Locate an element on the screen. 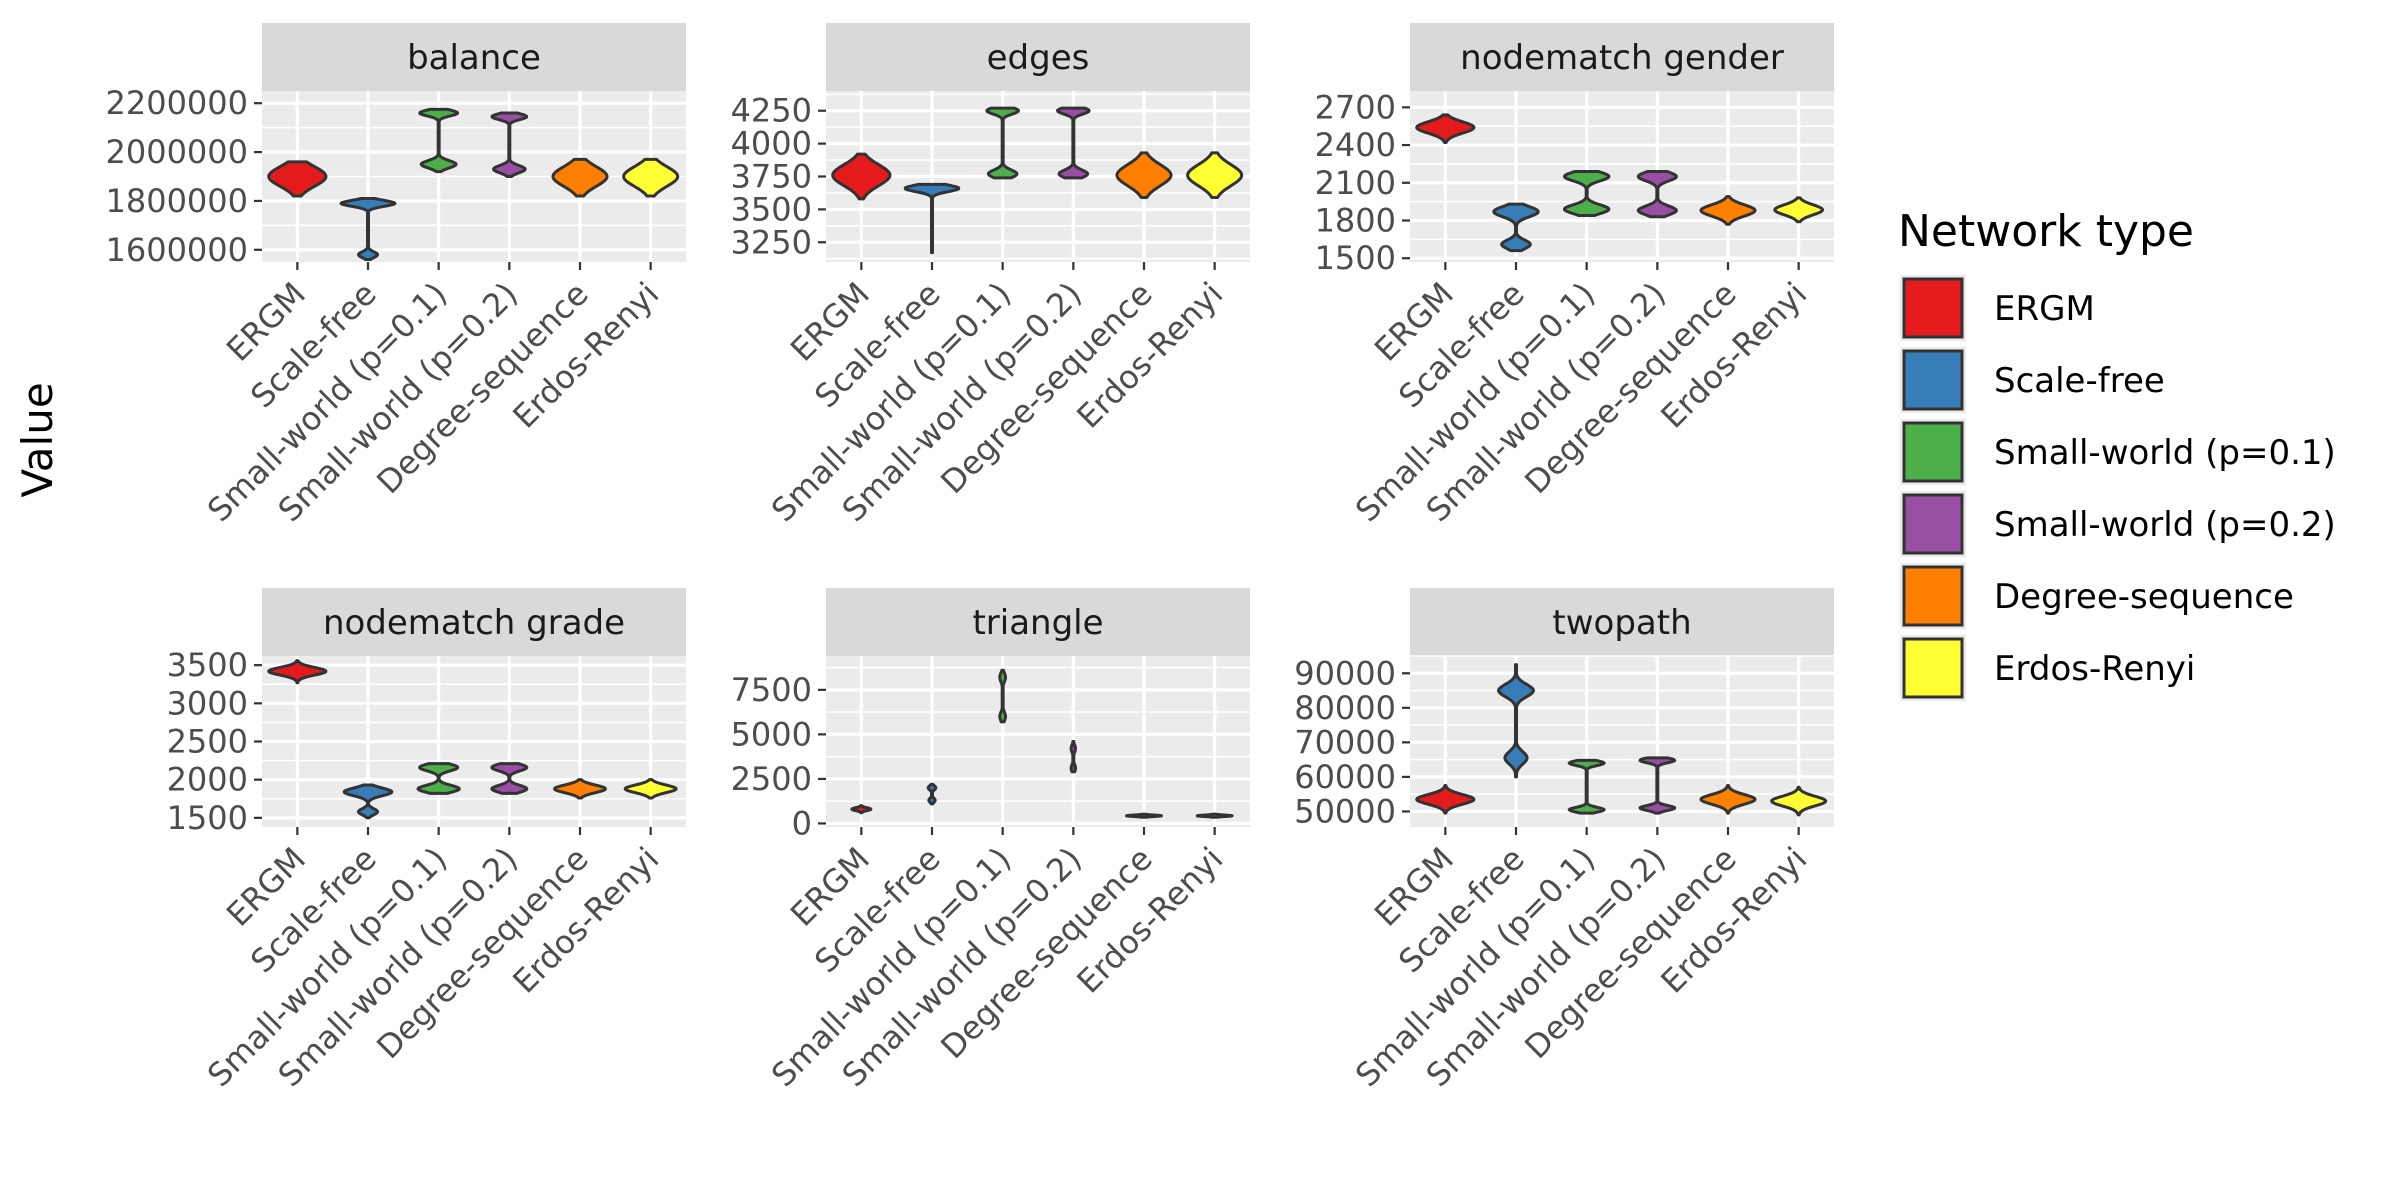 This screenshot has width=2400, height=1200. panel-title: triangle is located at coordinates (1037, 623).